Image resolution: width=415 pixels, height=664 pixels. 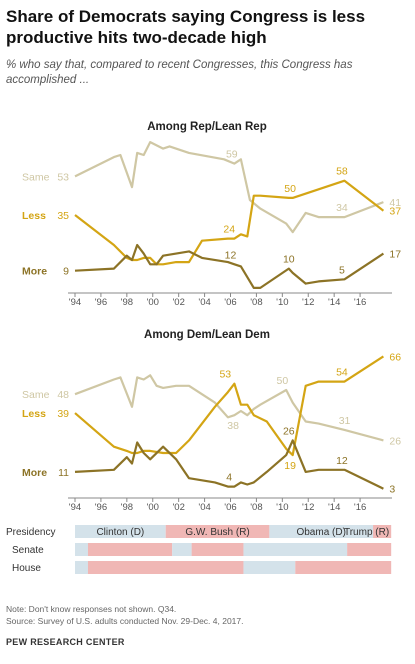 What do you see at coordinates (366, 532) in the screenshot?
I see `president-label: Trump (R)` at bounding box center [366, 532].